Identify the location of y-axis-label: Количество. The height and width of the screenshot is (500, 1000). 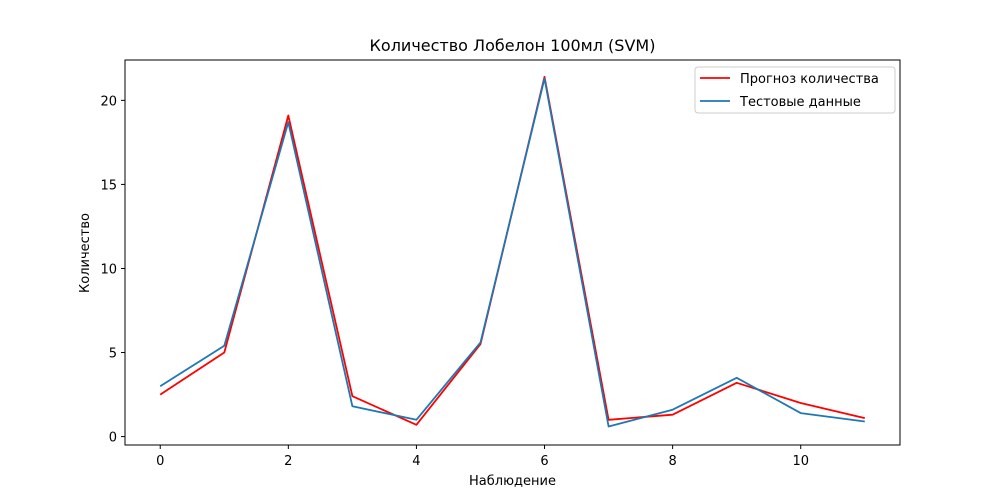
(85, 253).